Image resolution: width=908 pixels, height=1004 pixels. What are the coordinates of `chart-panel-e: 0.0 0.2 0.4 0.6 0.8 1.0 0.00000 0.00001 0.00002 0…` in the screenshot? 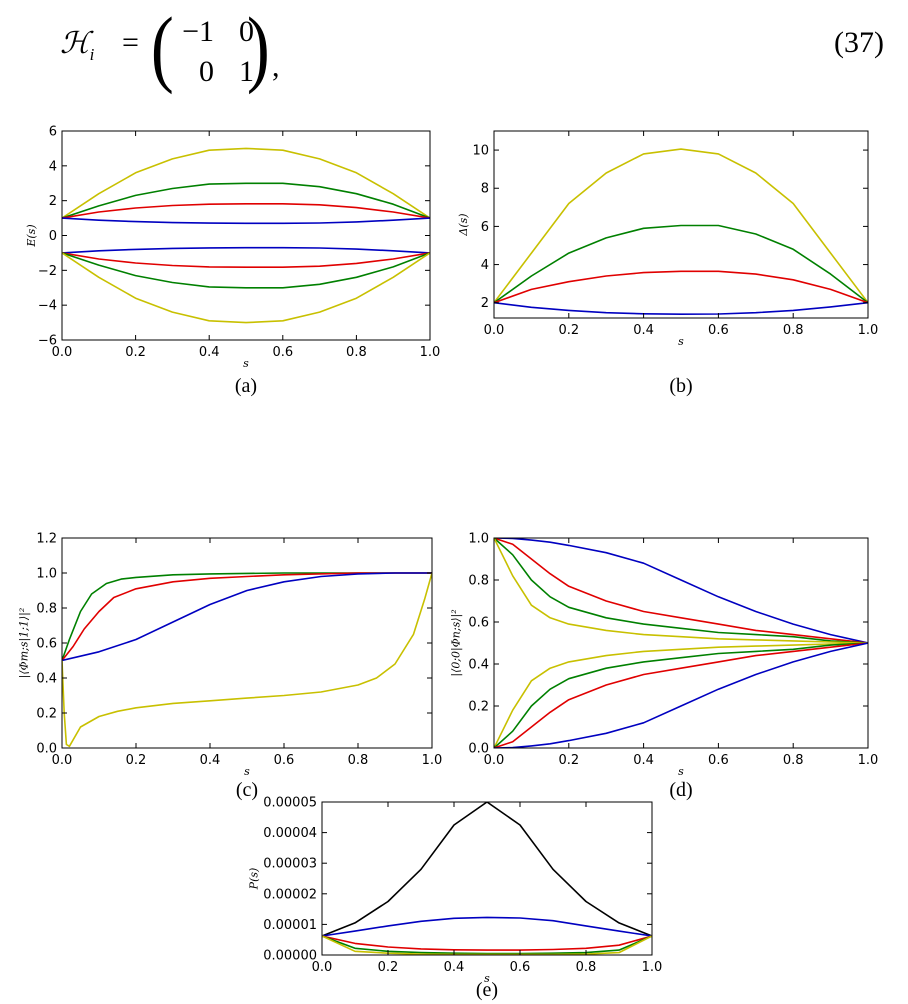 It's located at (455, 899).